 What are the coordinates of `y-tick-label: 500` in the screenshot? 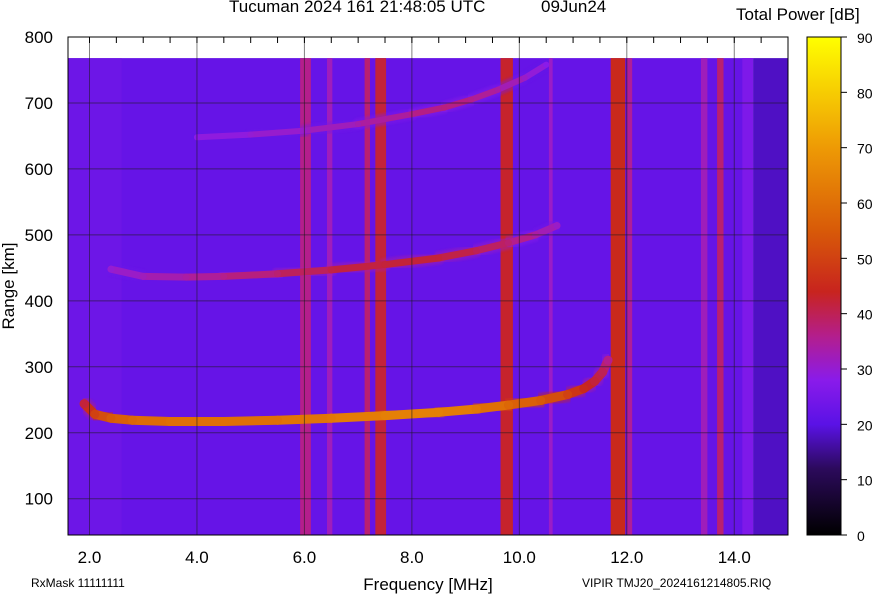 It's located at (39, 235).